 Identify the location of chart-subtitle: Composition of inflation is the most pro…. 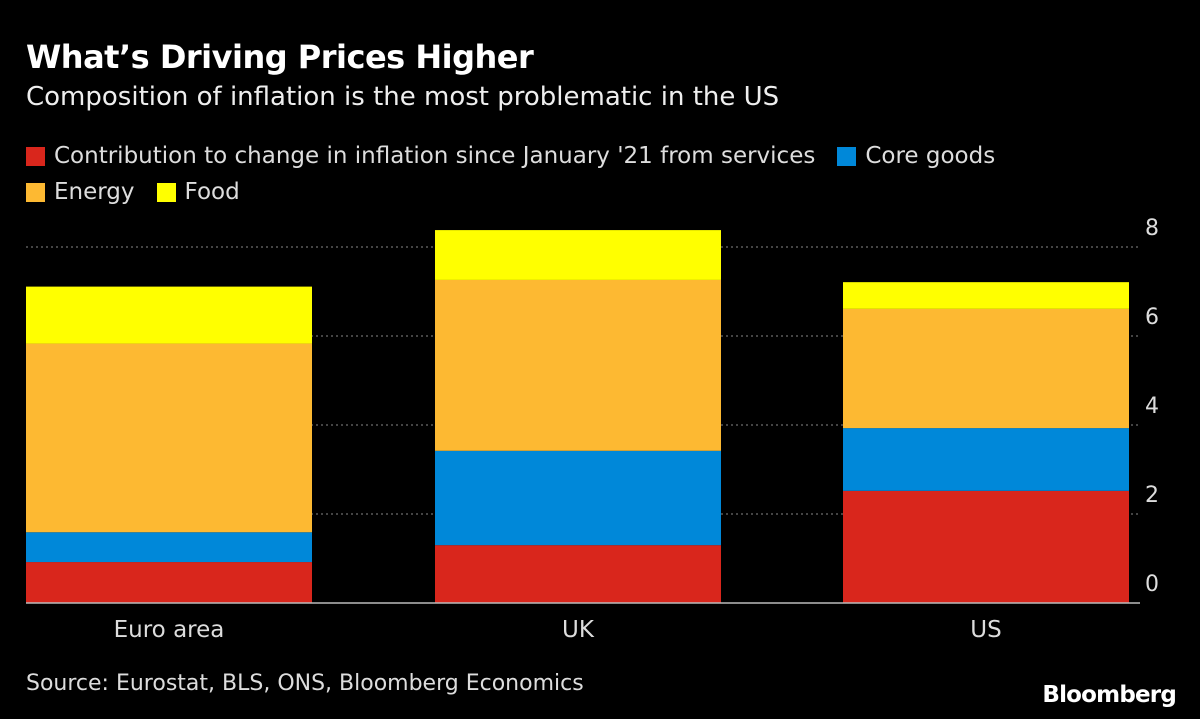
(403, 97).